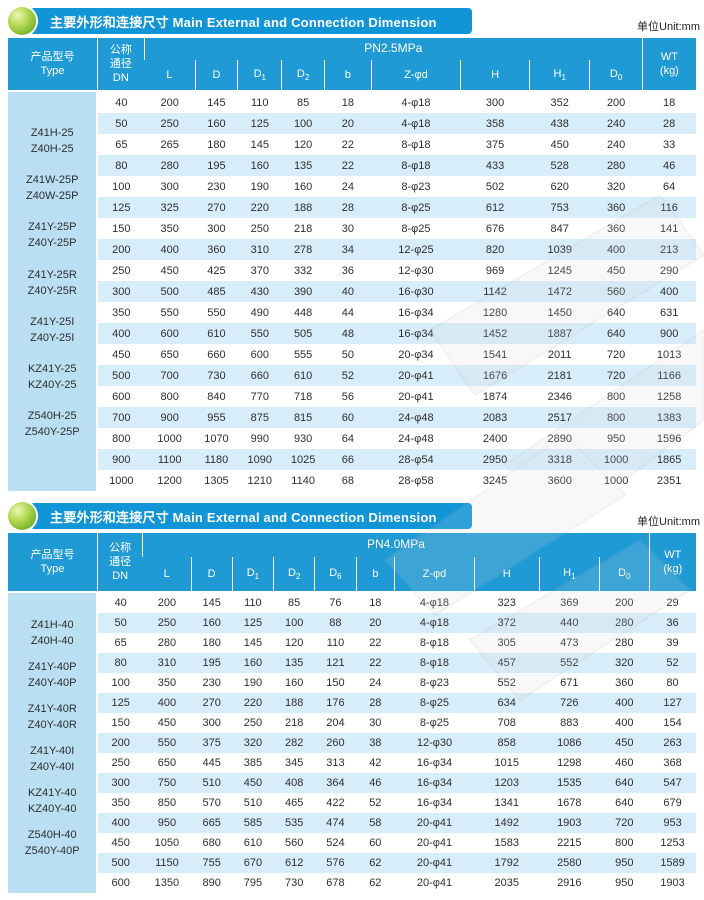 Image resolution: width=704 pixels, height=900 pixels. I want to click on table-row: 150 350 300 250 218 30 8-φ25 676 847 360 141, so click(352, 228).